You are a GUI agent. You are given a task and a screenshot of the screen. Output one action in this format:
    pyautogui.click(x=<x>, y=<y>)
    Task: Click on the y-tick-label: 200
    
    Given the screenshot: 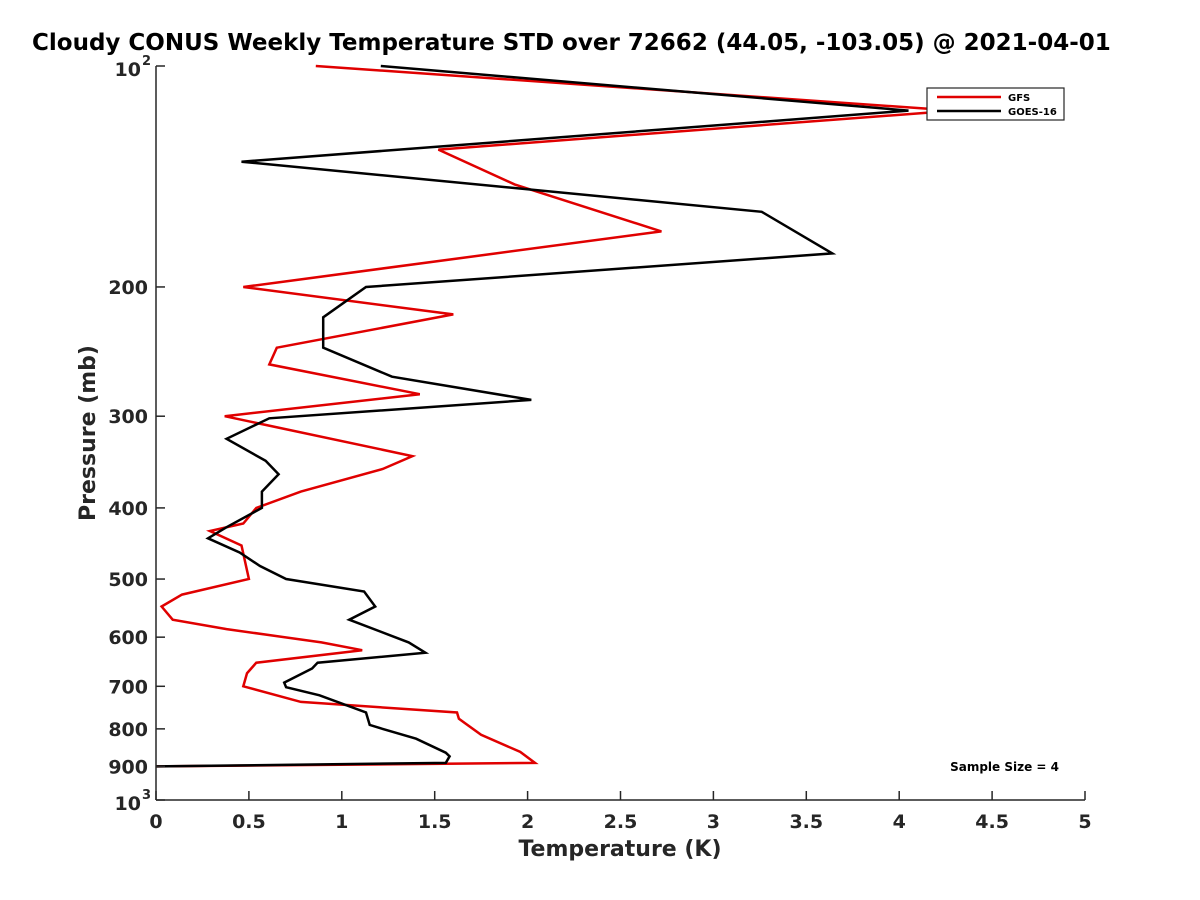 What is the action you would take?
    pyautogui.click(x=128, y=288)
    